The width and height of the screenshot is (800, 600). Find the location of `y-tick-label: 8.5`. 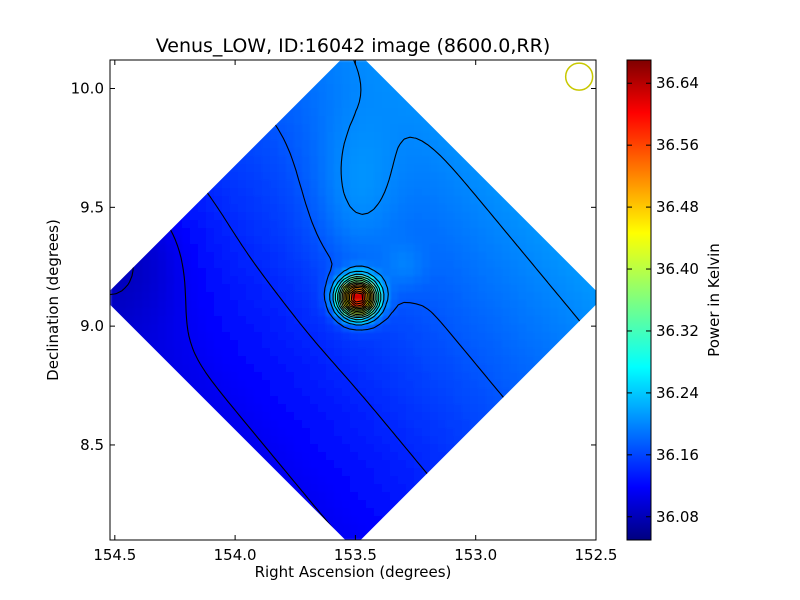

y-tick-label: 8.5 is located at coordinates (92, 445).